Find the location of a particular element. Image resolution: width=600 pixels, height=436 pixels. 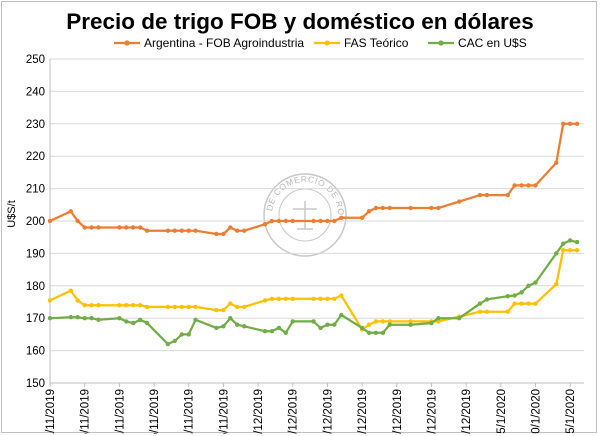

y-tick-label: 230 is located at coordinates (35, 125).